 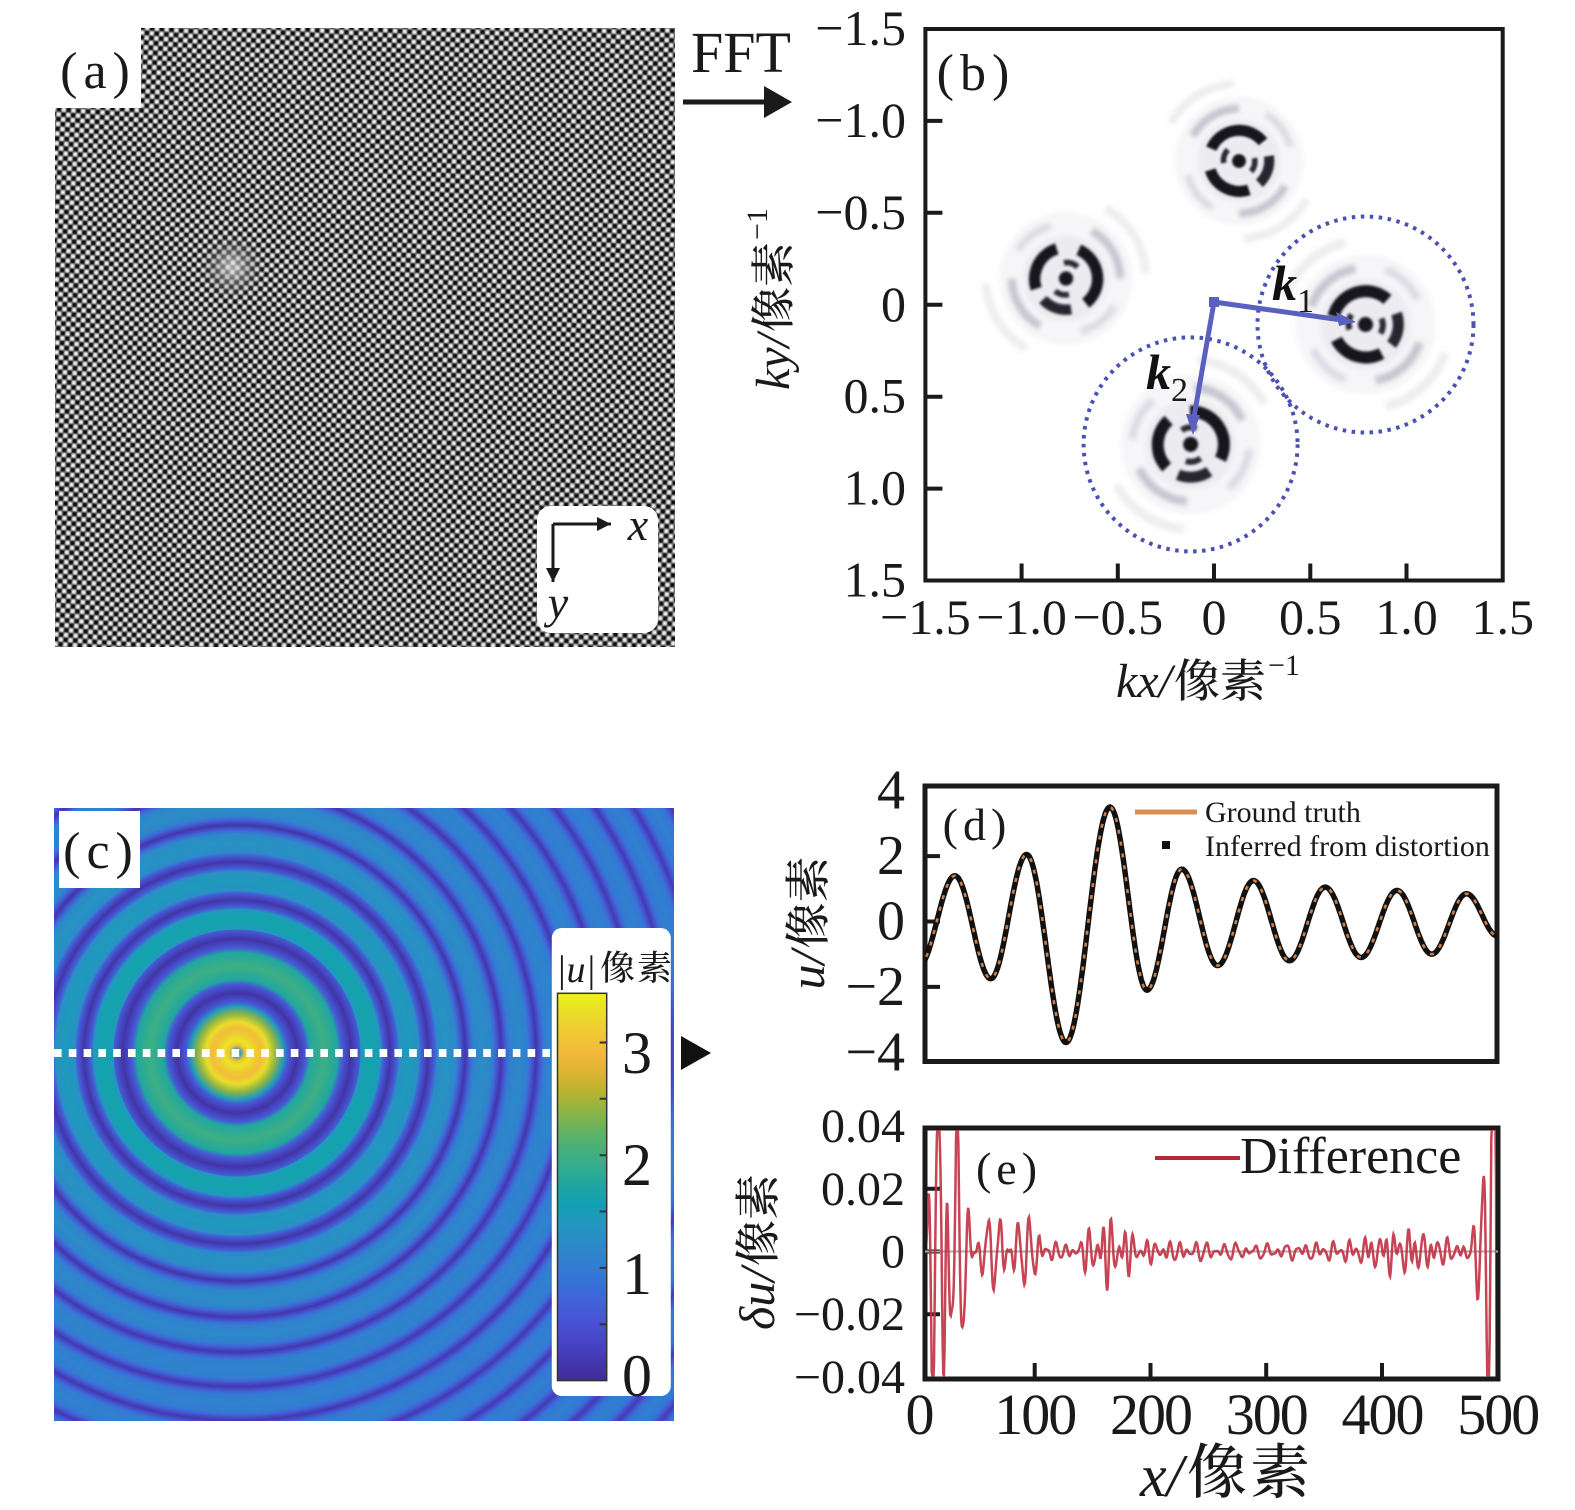 What do you see at coordinates (1009, 1168) in the screenshot?
I see `svg-text: (e)` at bounding box center [1009, 1168].